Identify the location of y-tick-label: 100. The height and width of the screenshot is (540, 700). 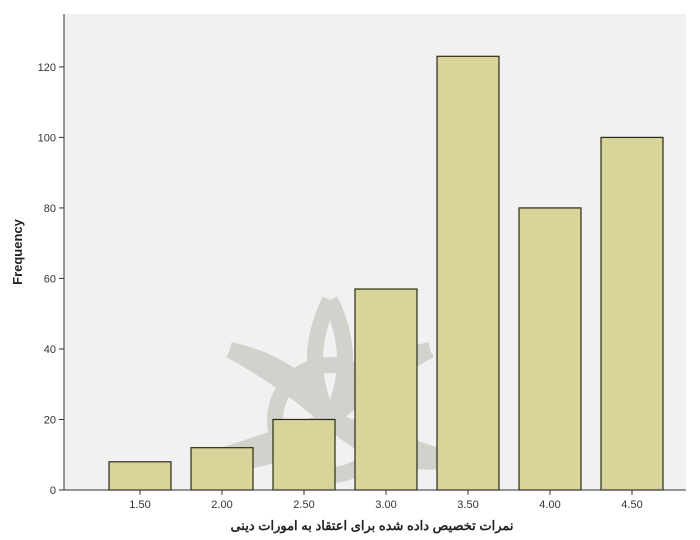
(47, 138).